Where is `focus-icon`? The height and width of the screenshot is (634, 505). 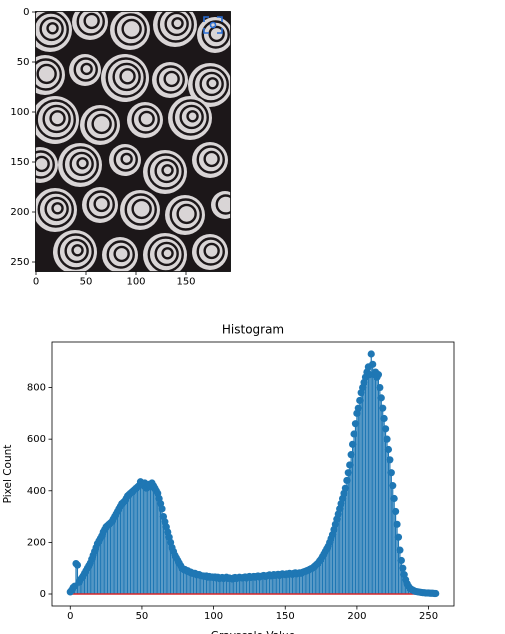 focus-icon is located at coordinates (213, 25).